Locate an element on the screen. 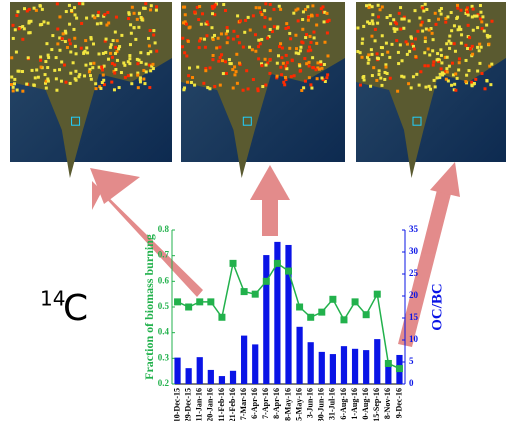 The width and height of the screenshot is (512, 421). point is located at coordinates (222, 317).